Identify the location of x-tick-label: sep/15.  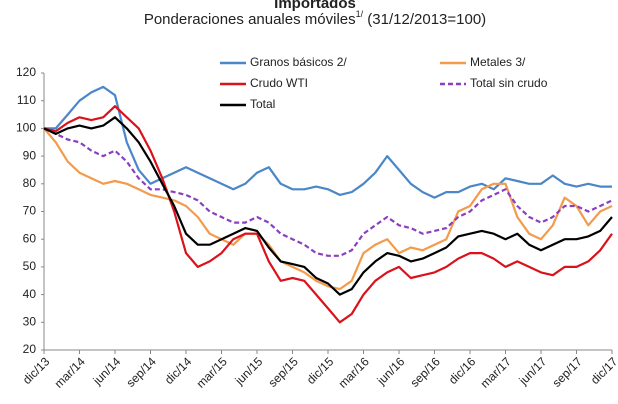
(283, 372).